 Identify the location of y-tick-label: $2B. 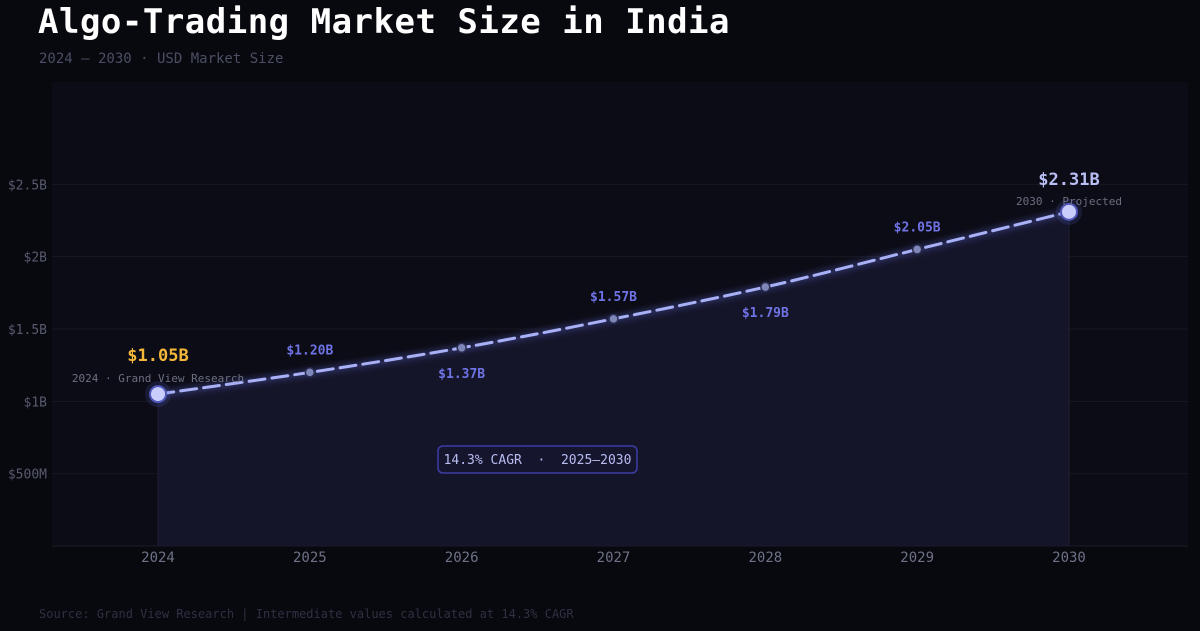
(36, 258).